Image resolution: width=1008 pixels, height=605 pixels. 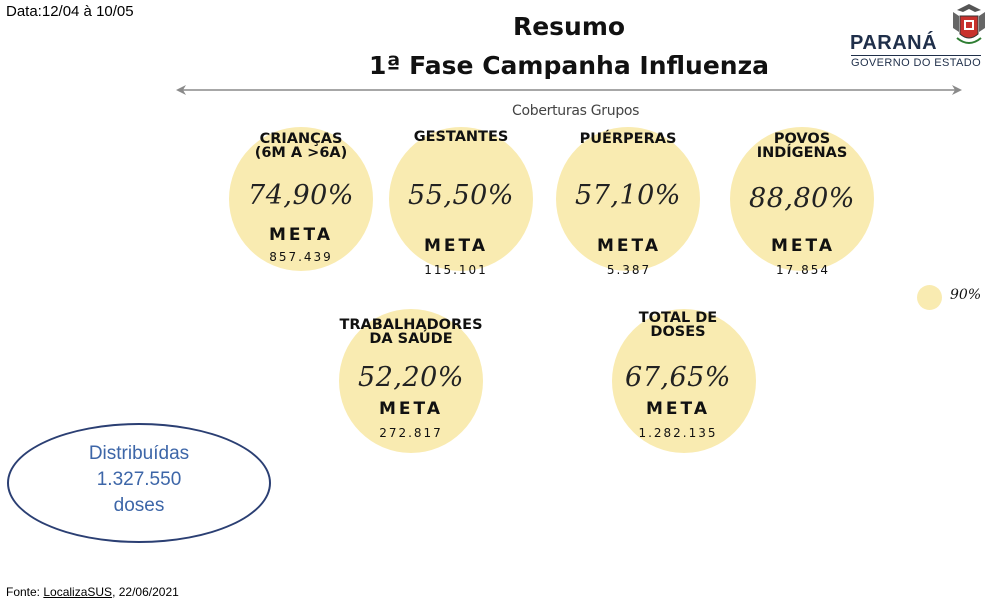 I want to click on meta-label-trabalhadores: META, so click(x=411, y=409).